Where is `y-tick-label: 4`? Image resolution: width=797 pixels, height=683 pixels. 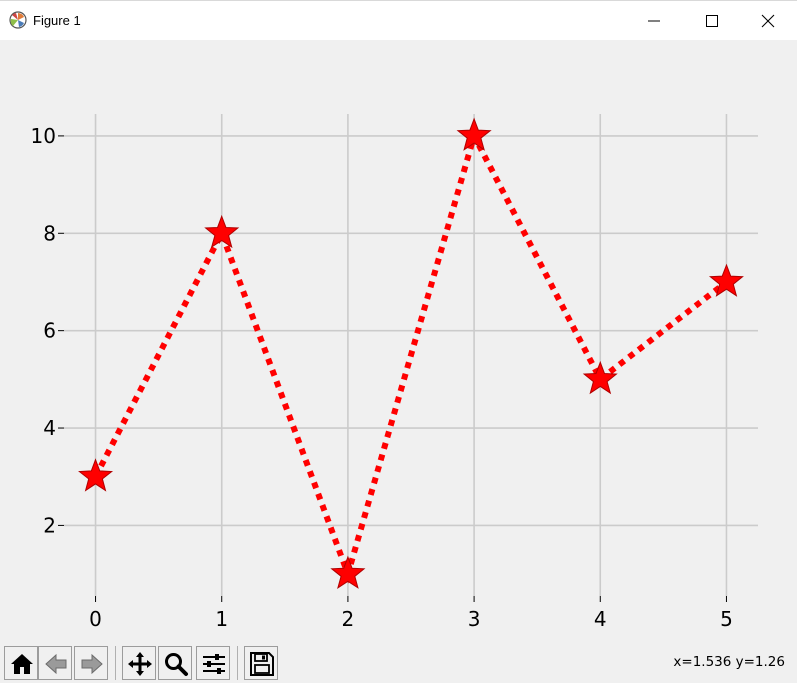 y-tick-label: 4 is located at coordinates (49, 428).